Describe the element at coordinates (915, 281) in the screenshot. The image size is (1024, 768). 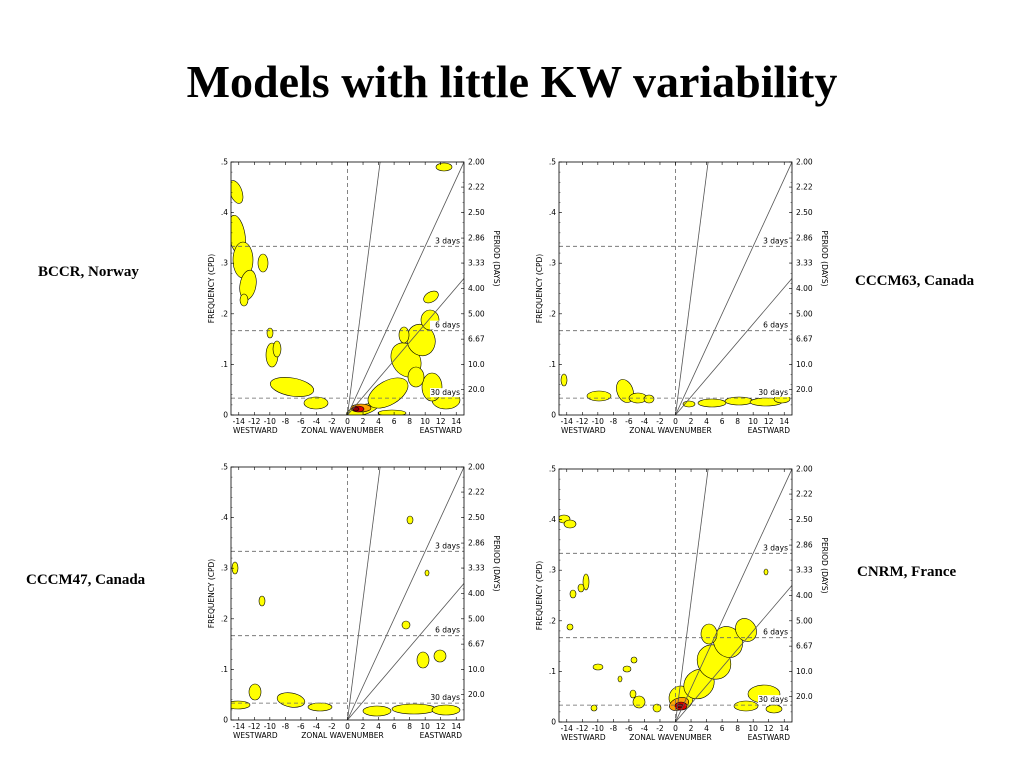
I see `panel-label-cccm63: CCCM63, Canada` at that location.